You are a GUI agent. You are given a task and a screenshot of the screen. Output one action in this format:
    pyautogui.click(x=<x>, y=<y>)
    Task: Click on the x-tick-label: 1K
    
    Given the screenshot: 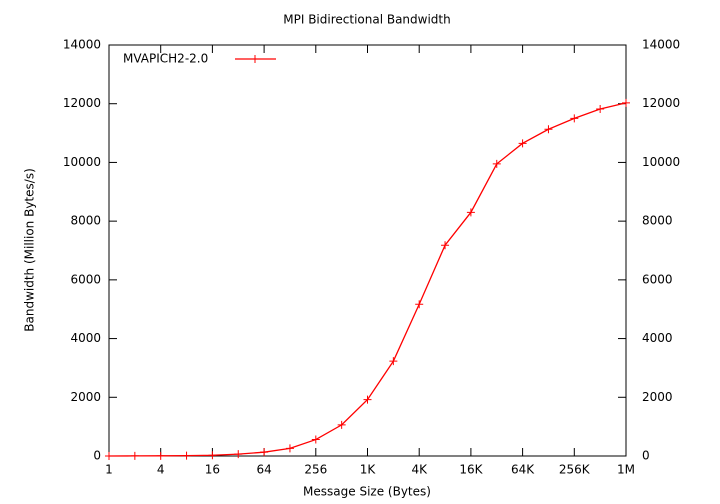 What is the action you would take?
    pyautogui.click(x=368, y=470)
    